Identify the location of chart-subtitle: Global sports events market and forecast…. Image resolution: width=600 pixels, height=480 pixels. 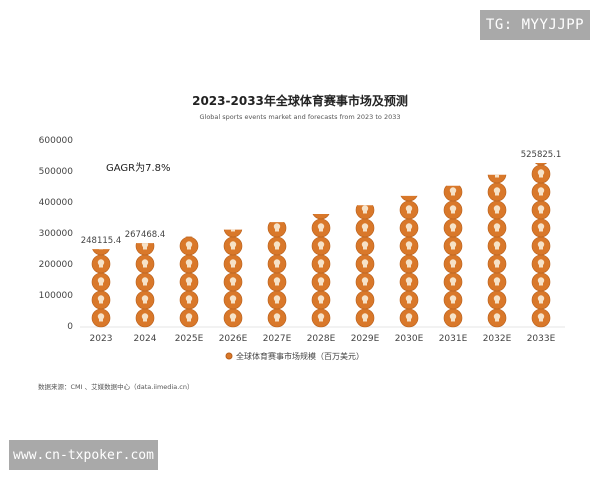
(300, 117).